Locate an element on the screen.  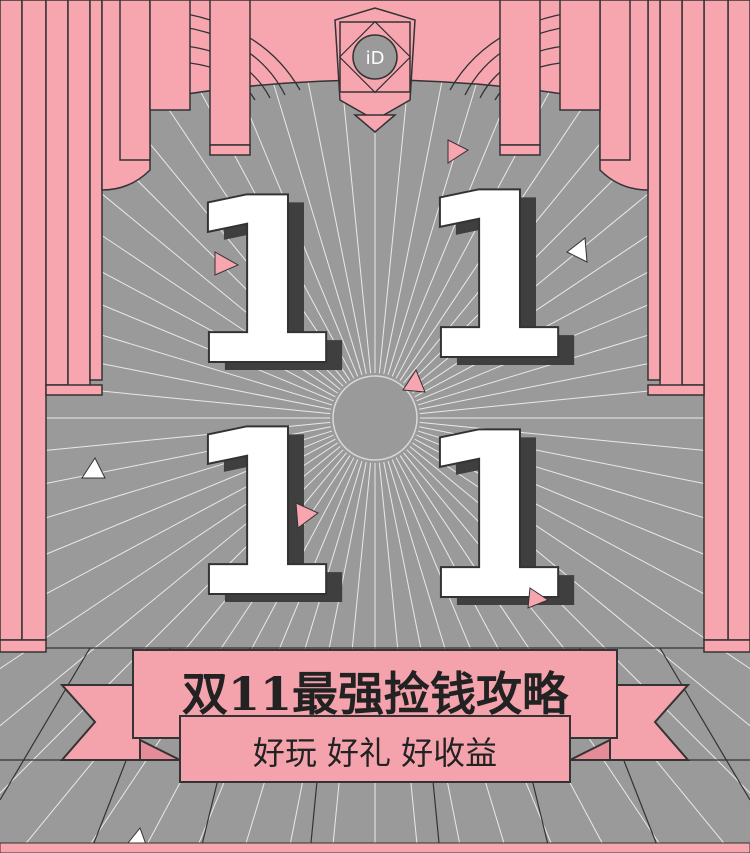
logo-badge-icon: iD is located at coordinates (375, 70).